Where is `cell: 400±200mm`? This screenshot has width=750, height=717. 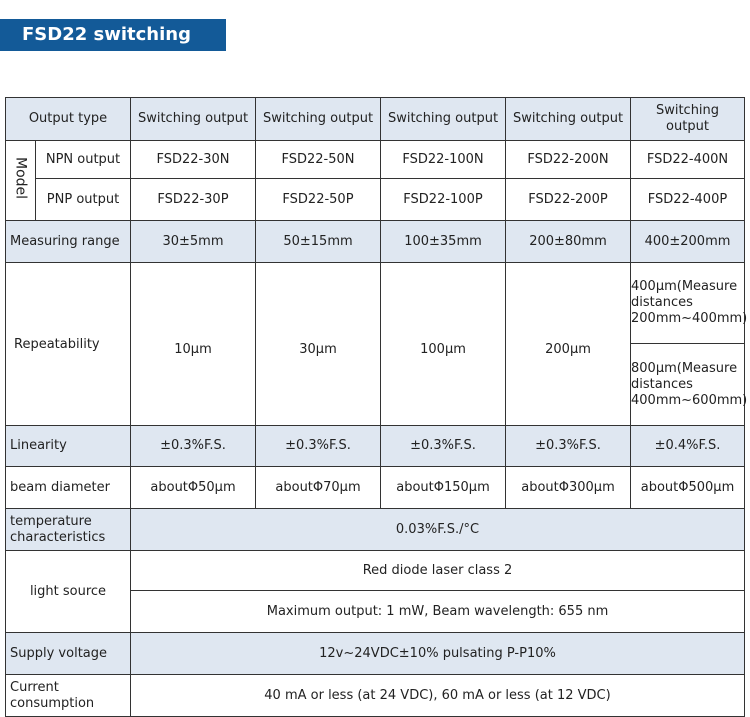
cell: 400±200mm is located at coordinates (687, 241).